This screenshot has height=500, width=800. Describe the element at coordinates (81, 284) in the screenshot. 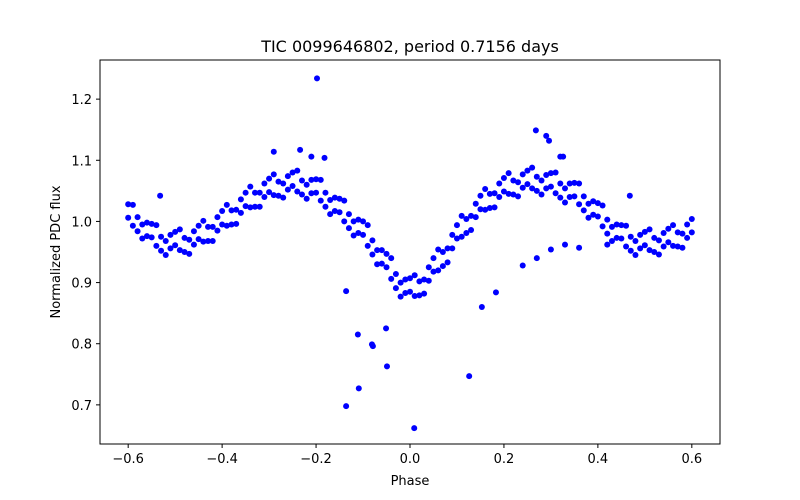

I see `y-tick-label: 0.9` at that location.